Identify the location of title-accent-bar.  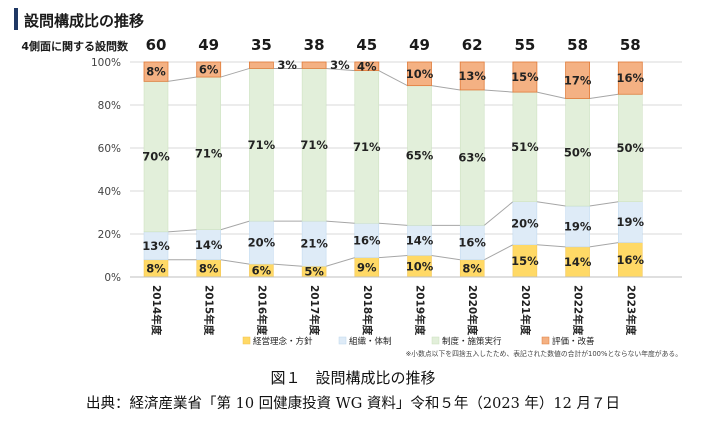
(16, 19).